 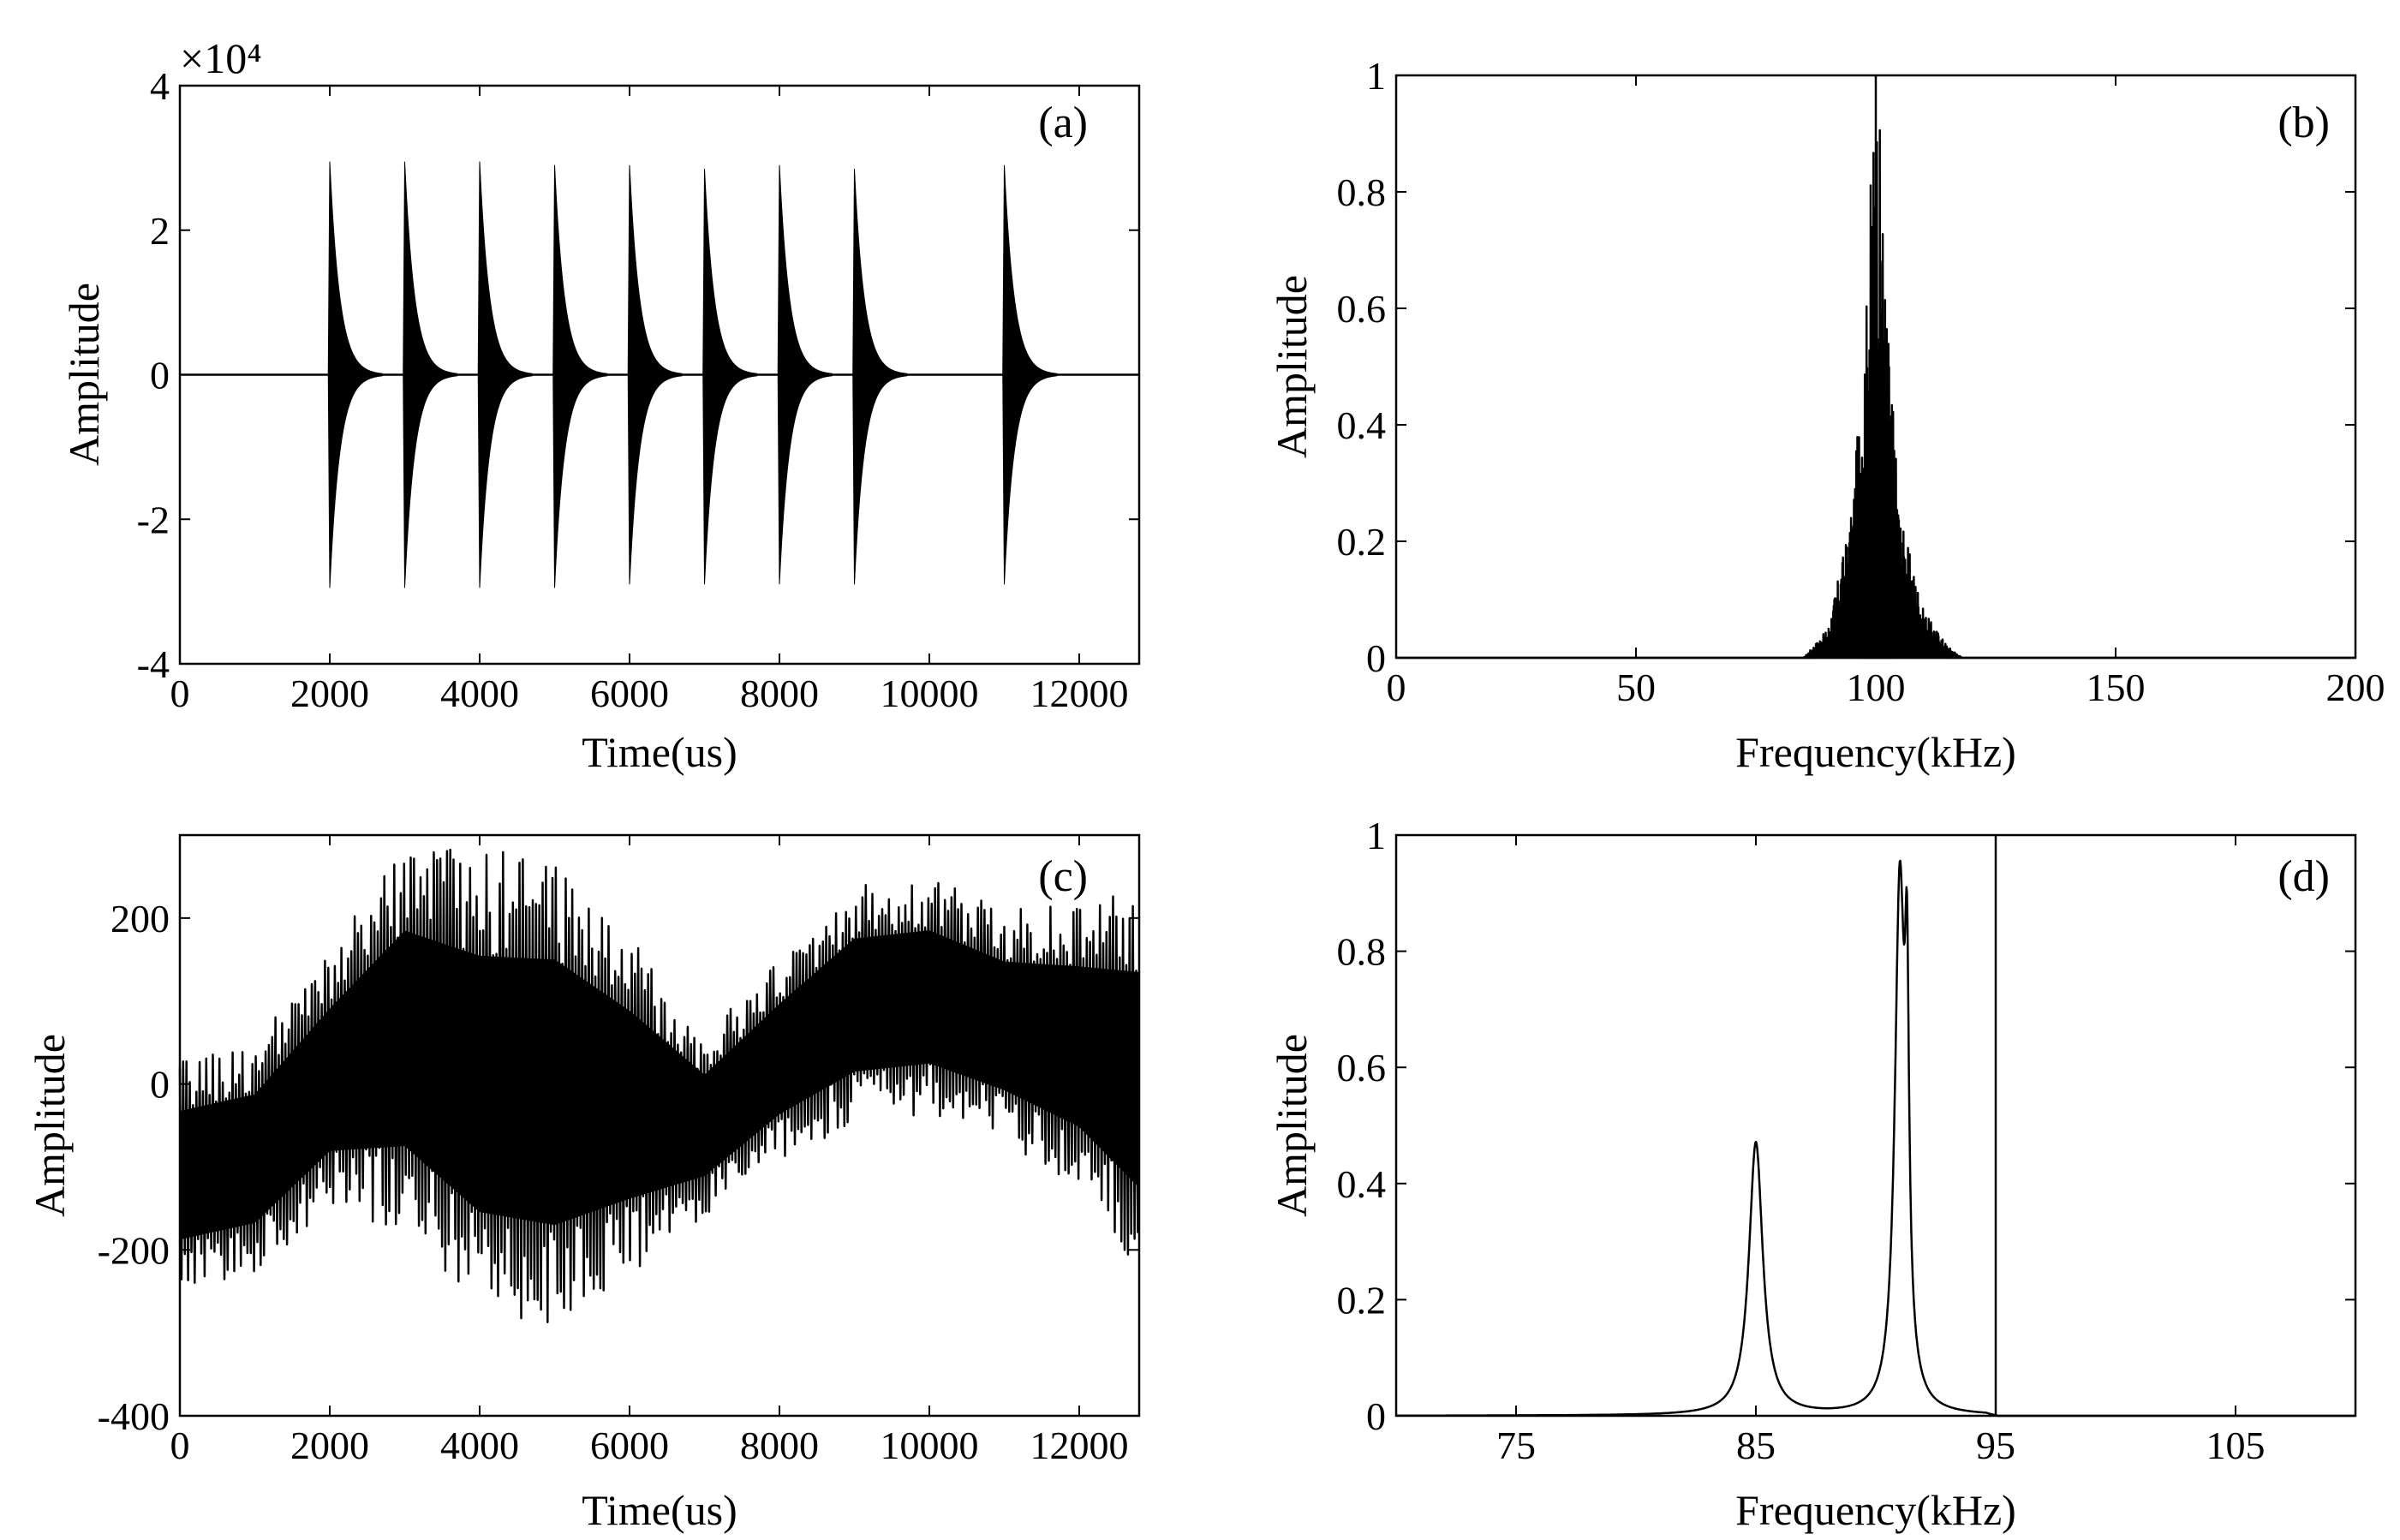 I want to click on spectrum-core-fill, so click(x=1882, y=498).